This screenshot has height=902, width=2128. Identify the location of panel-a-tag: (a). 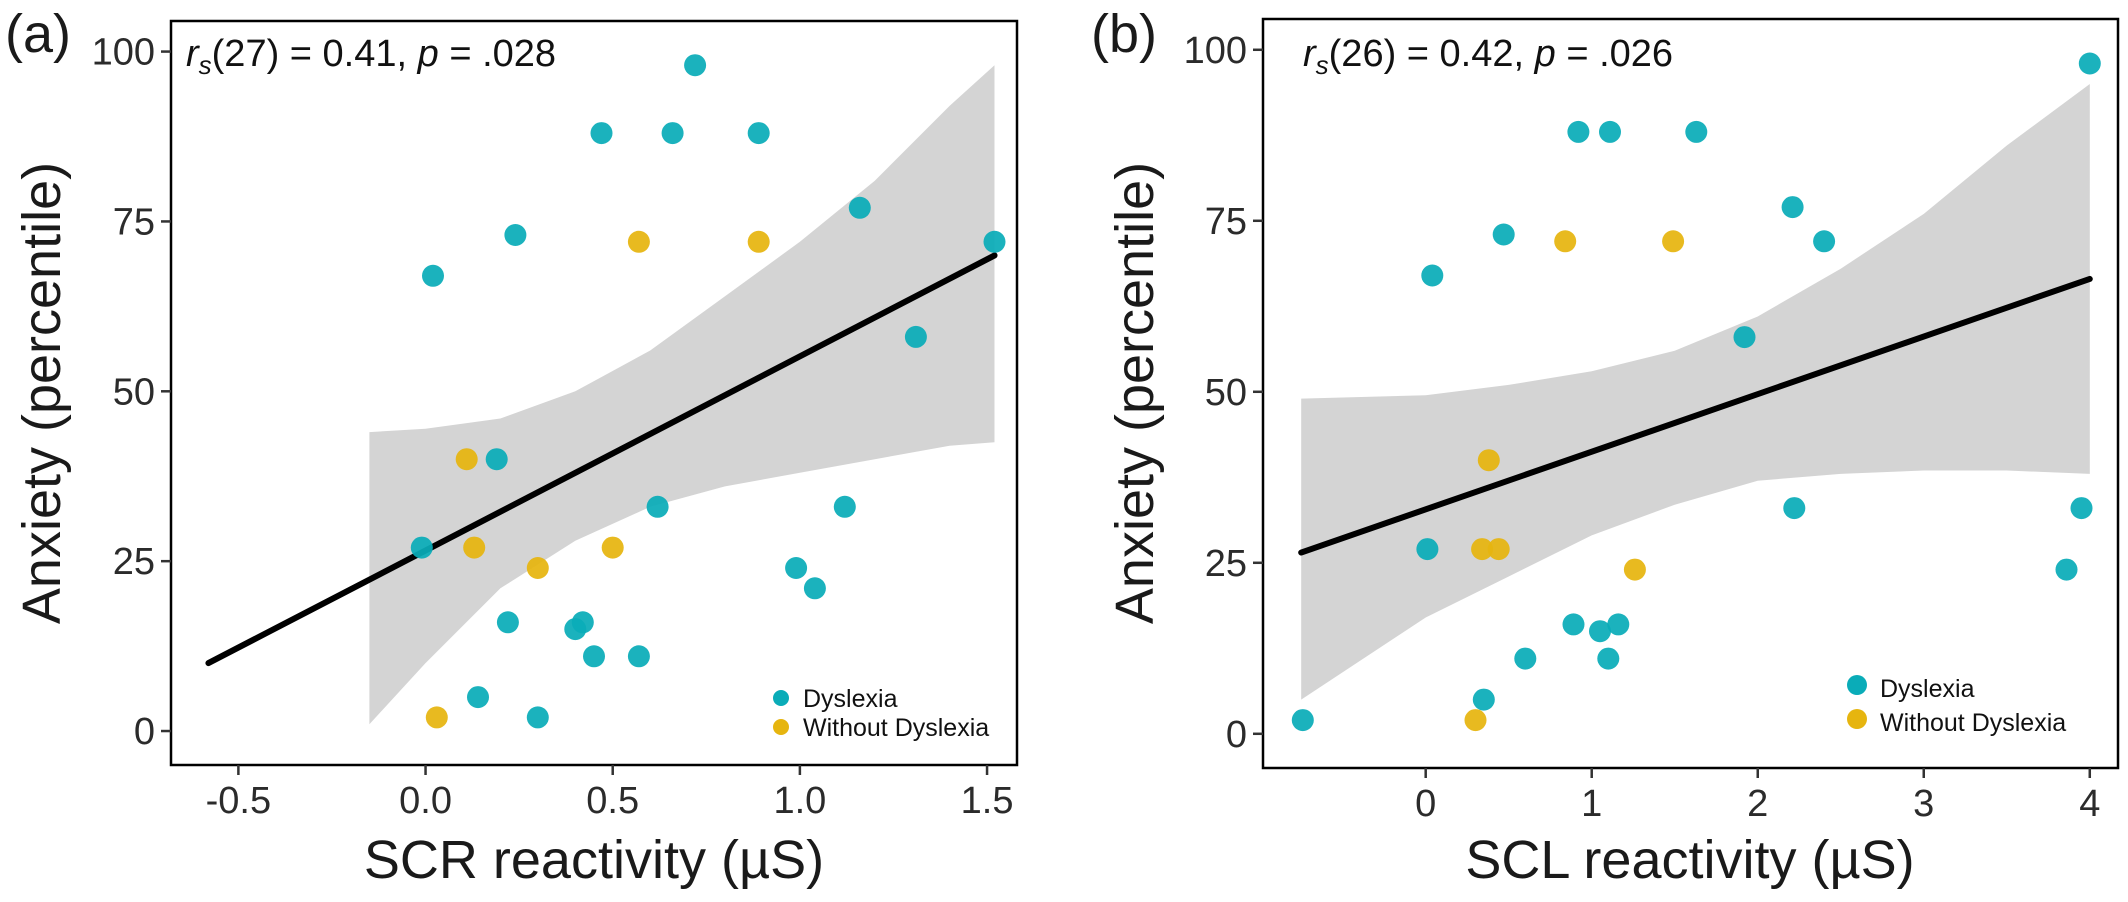
(38, 34).